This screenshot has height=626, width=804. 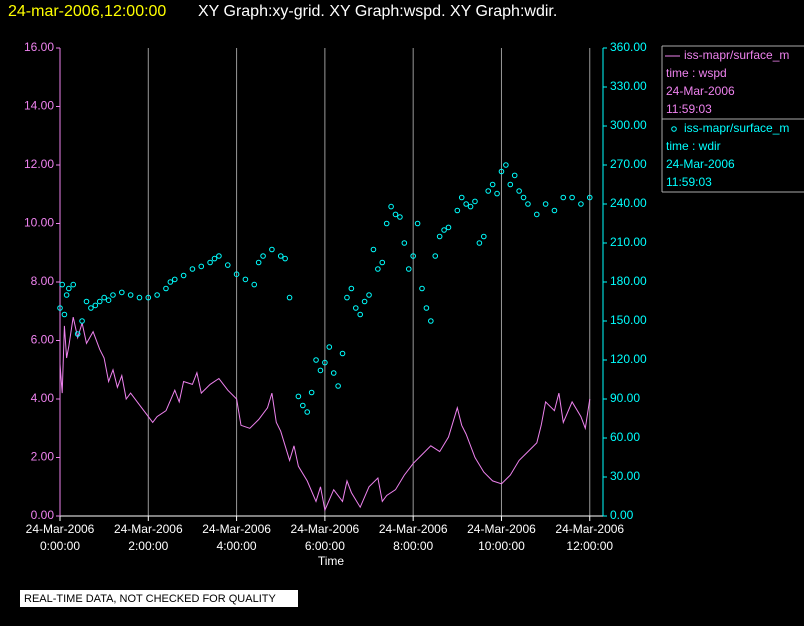 What do you see at coordinates (43, 281) in the screenshot?
I see `y-tick-label: 8.00` at bounding box center [43, 281].